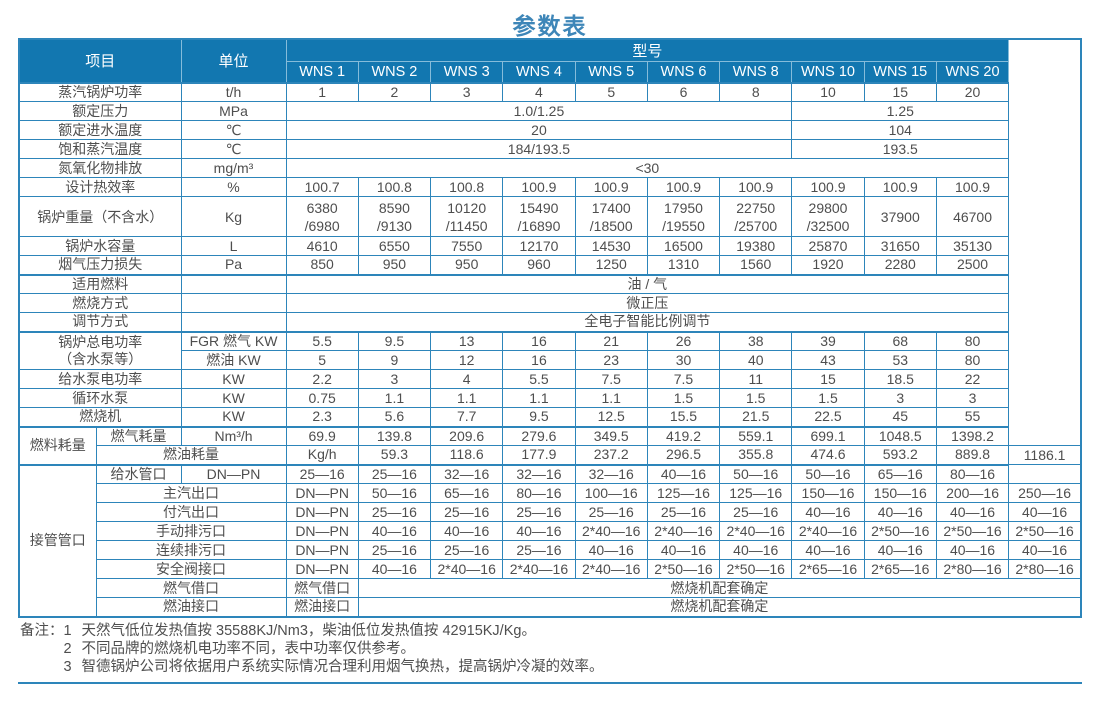 This screenshot has height=702, width=1100. What do you see at coordinates (233, 322) in the screenshot?
I see `row-unit` at bounding box center [233, 322].